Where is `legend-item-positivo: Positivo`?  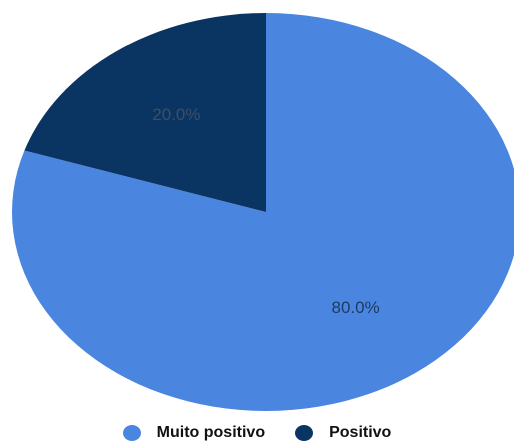
legend-item-positivo: Positivo is located at coordinates (343, 433).